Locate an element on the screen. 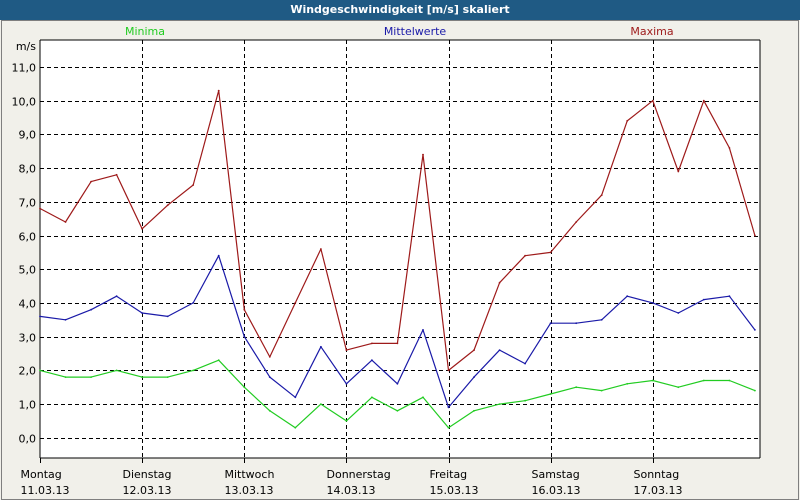  y-tick-label: 4,0 is located at coordinates (28, 304).